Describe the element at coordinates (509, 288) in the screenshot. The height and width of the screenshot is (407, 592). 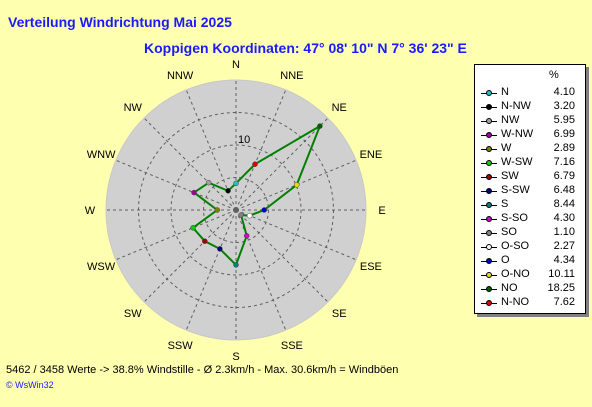
I see `legend-label: NO` at that location.